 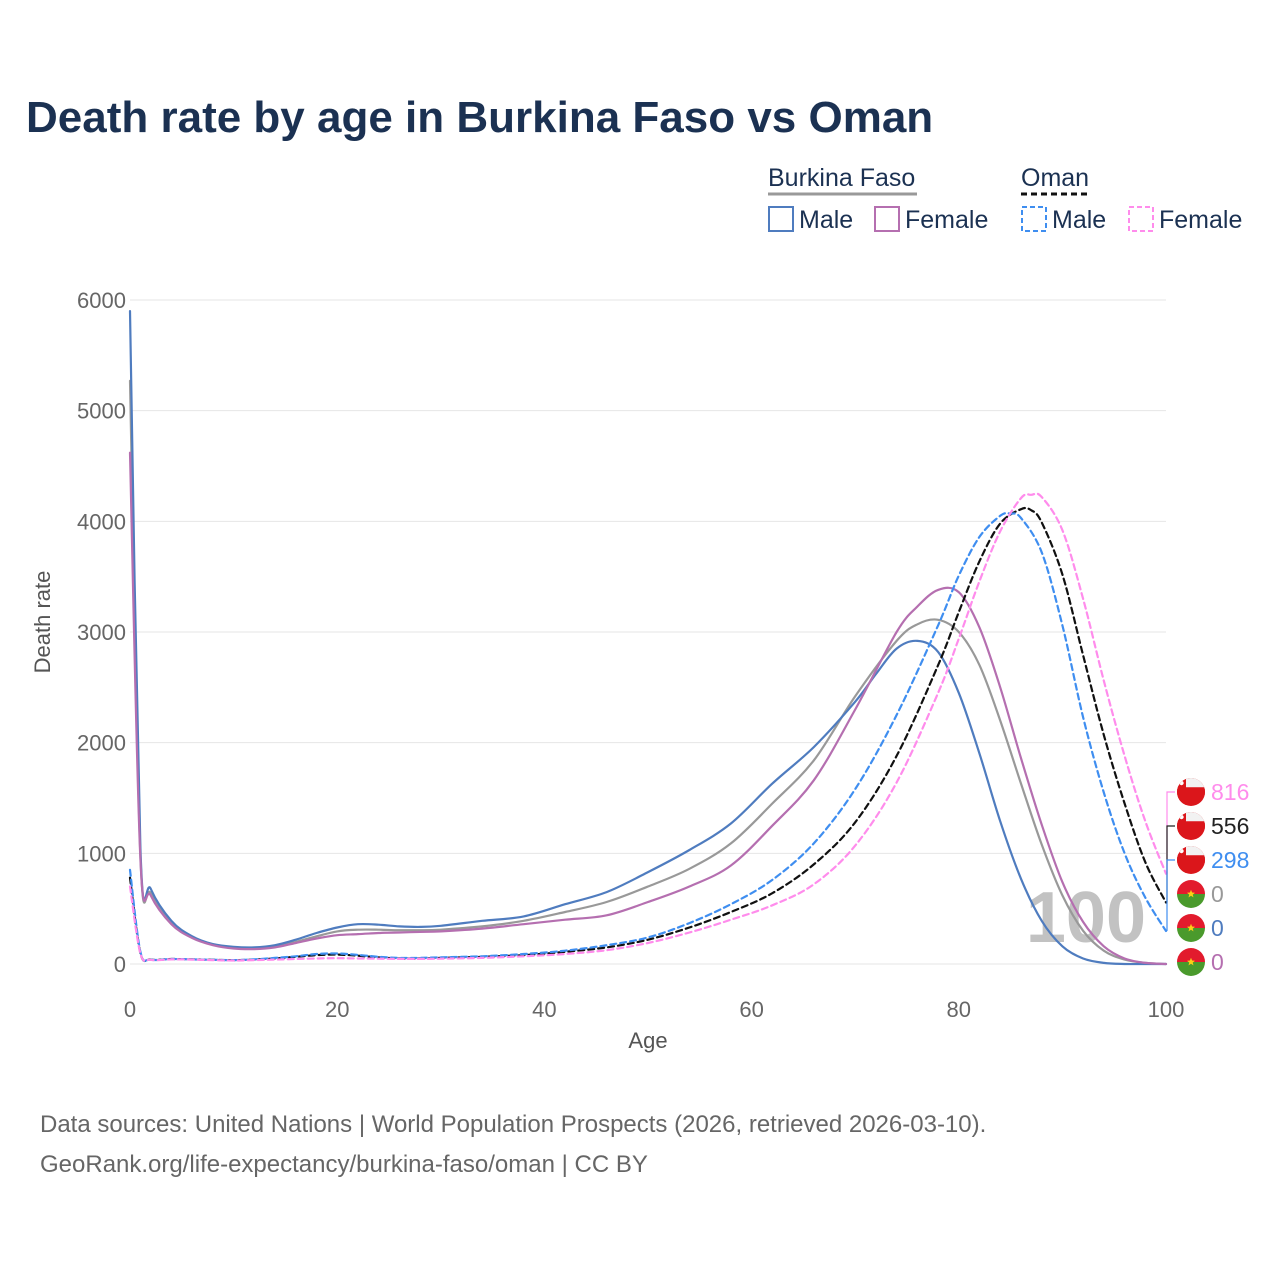 I want to click on end-label-4: 0, so click(x=1200, y=928).